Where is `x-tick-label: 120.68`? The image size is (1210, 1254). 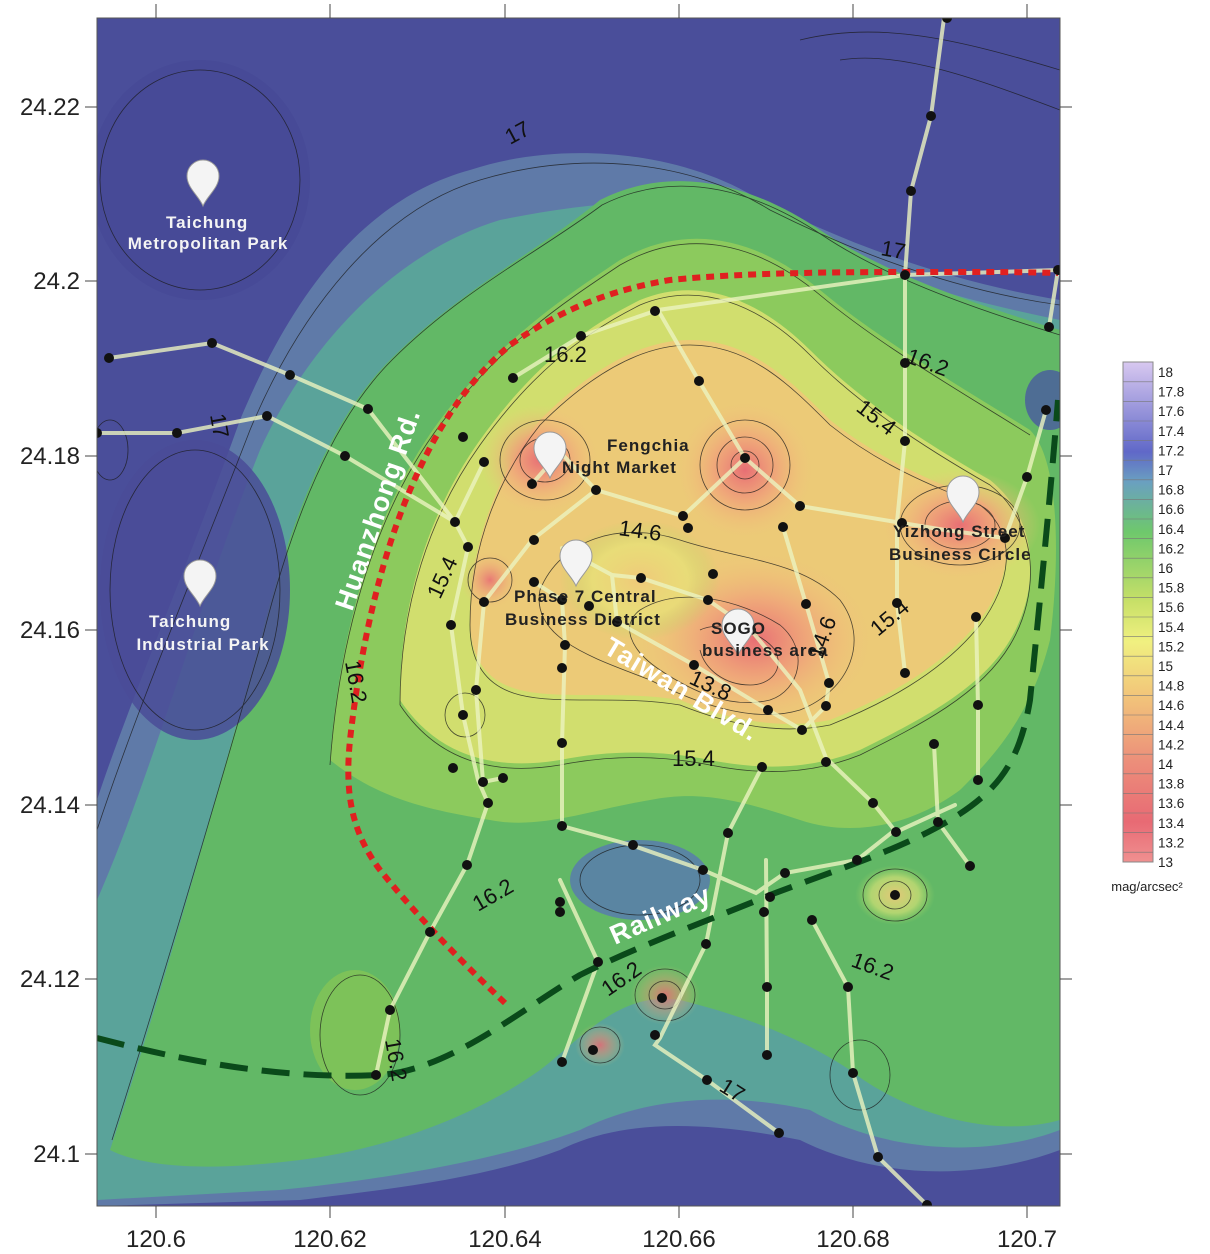
x-tick-label: 120.68 is located at coordinates (852, 1239).